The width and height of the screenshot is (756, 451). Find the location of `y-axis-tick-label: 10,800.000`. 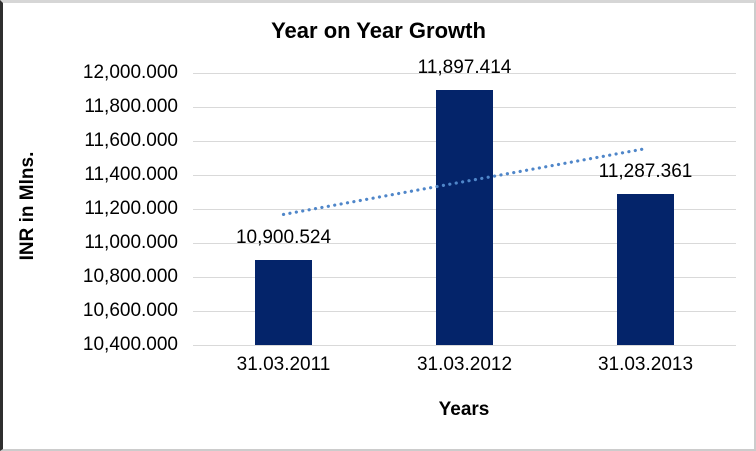

y-axis-tick-label: 10,800.000 is located at coordinates (130, 276).